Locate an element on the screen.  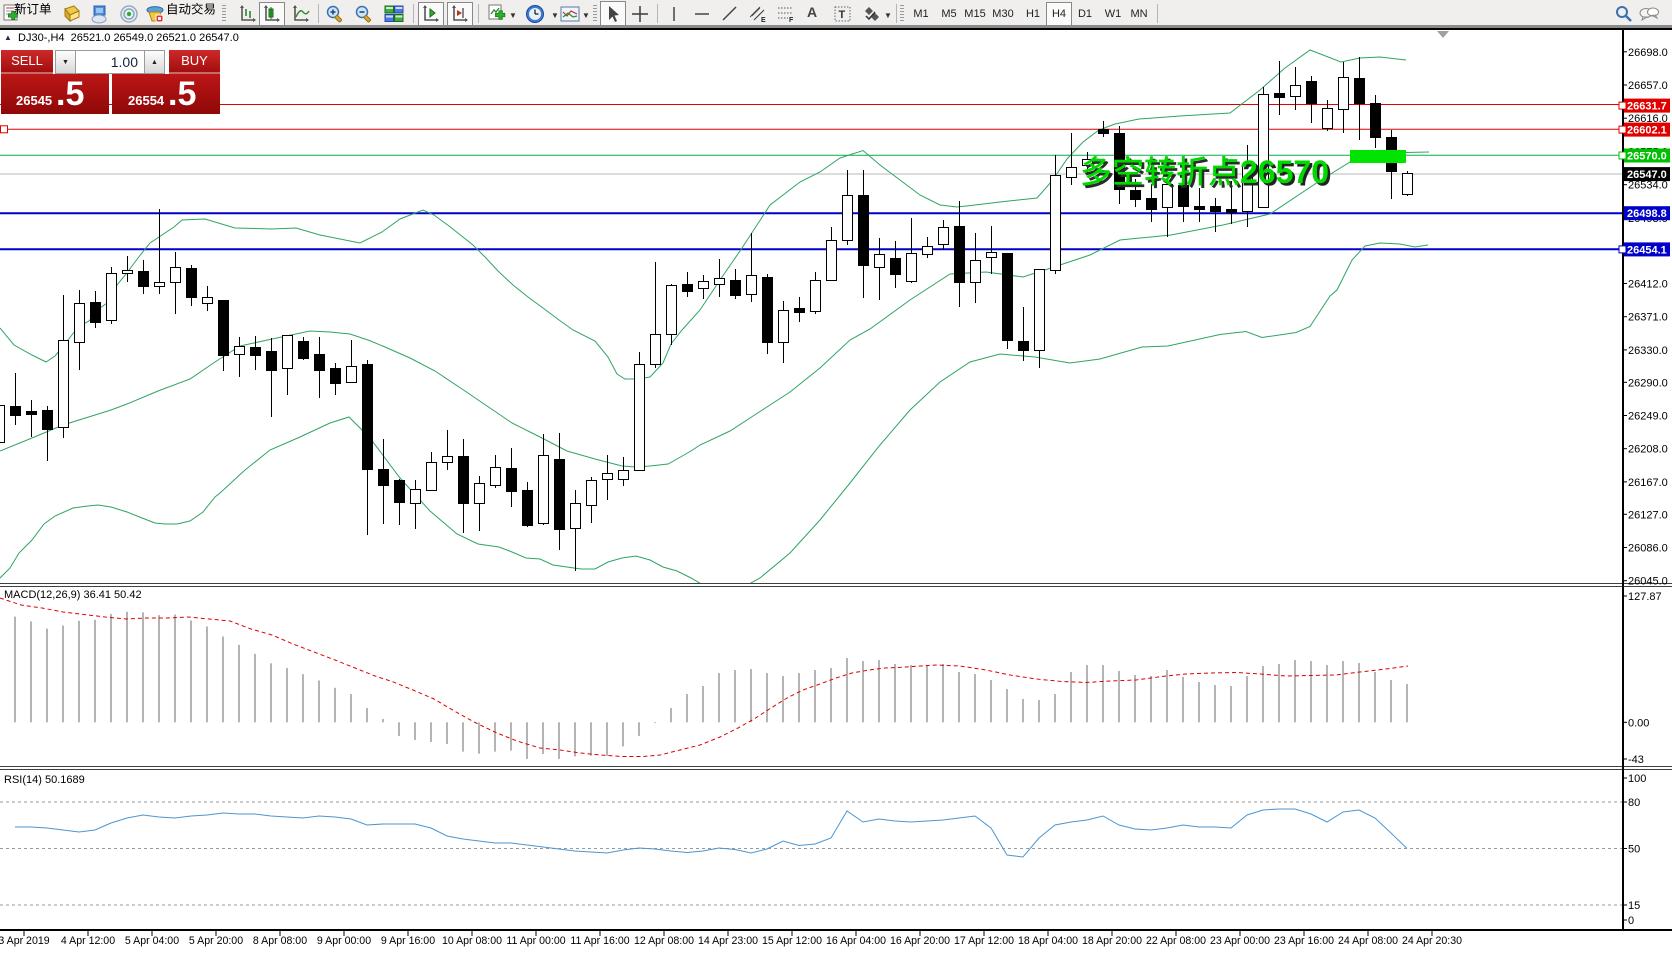
svg-text: F is located at coordinates (791, 20).